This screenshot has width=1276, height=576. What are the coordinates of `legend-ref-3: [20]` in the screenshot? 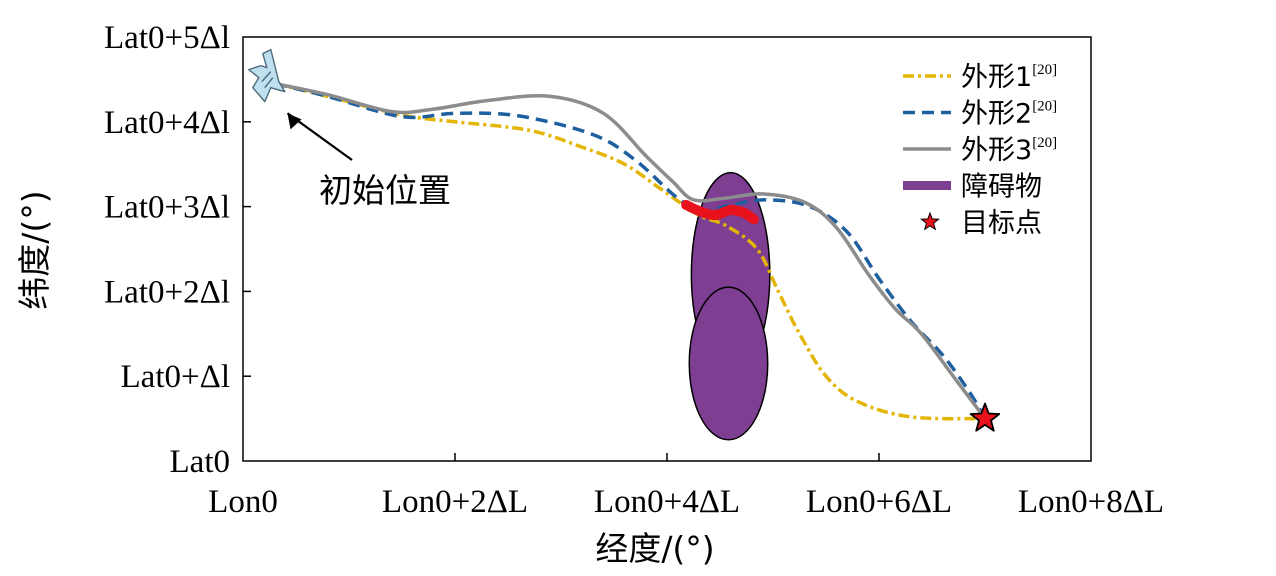 It's located at (1044, 143).